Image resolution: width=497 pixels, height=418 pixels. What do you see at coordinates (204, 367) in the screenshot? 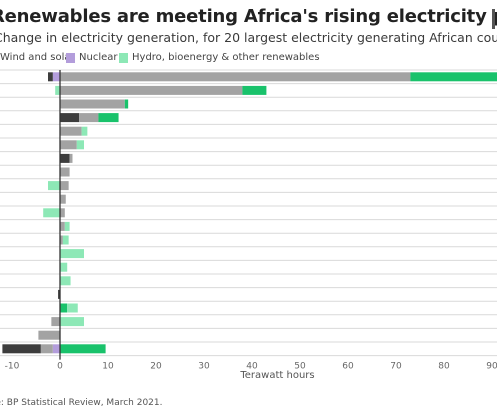
I see `x-tick-label: 30` at bounding box center [204, 367].